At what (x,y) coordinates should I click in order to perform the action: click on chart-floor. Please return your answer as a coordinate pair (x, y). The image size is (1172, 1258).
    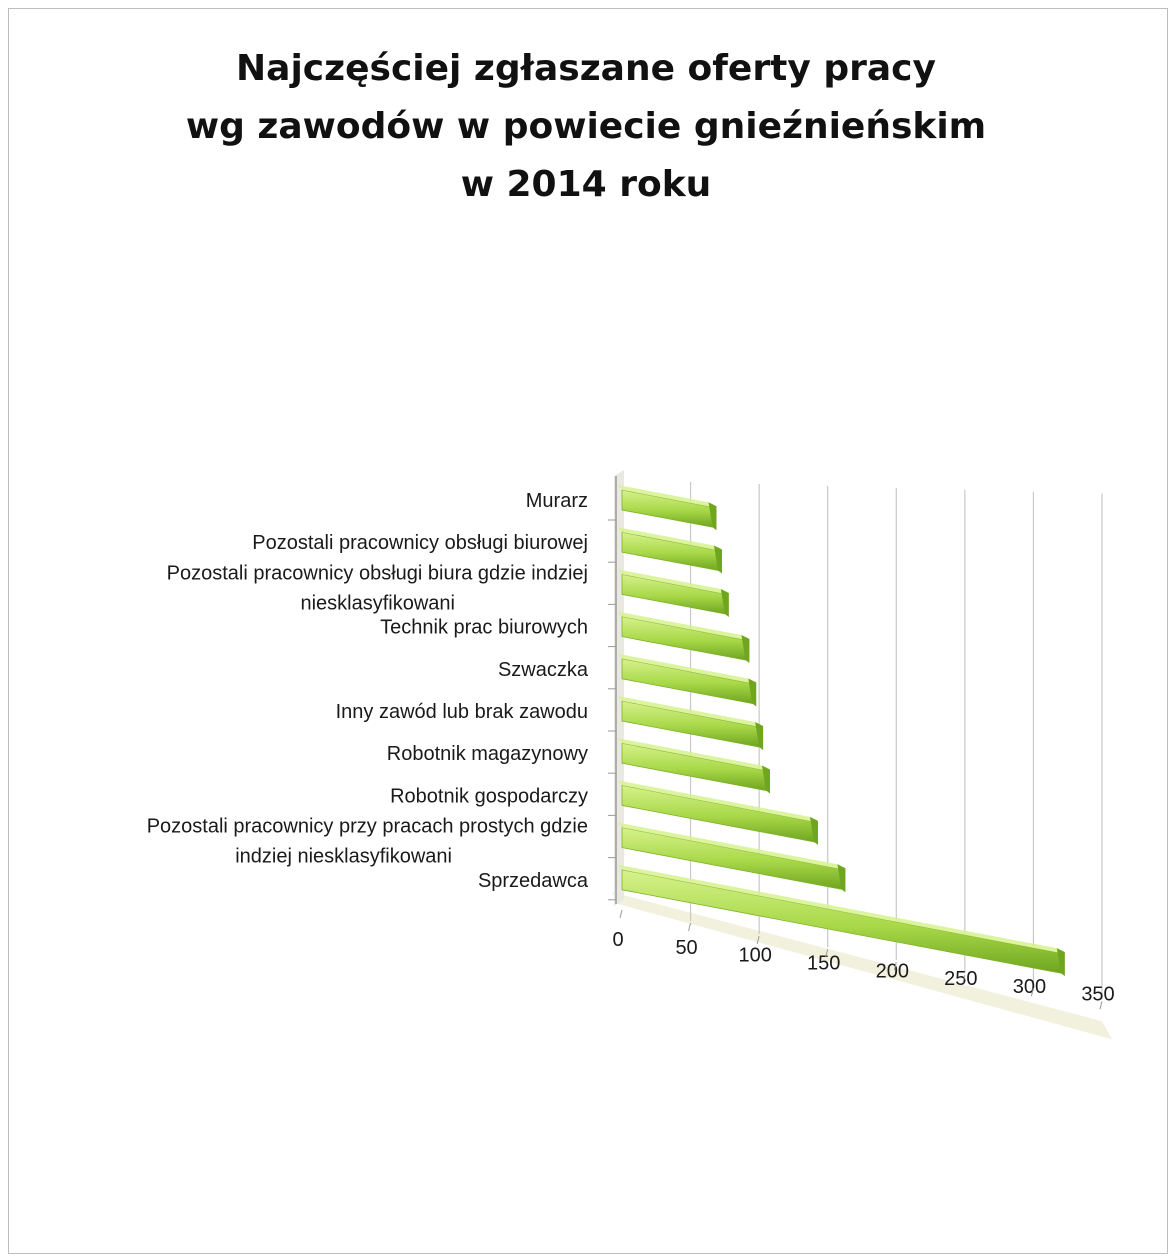
    Looking at the image, I should click on (862, 966).